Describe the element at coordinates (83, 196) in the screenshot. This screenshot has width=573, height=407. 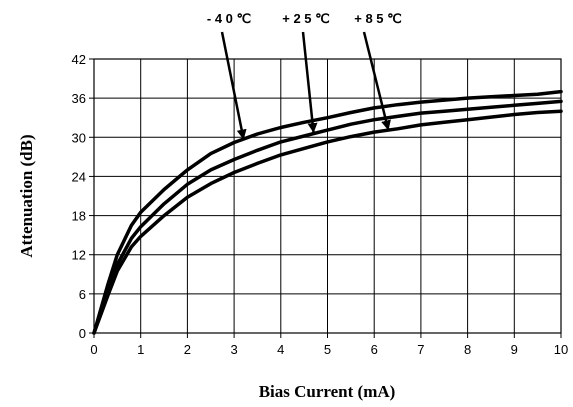
I see `y-axis-ticks: 0 6 12 18 24 30 36 42` at that location.